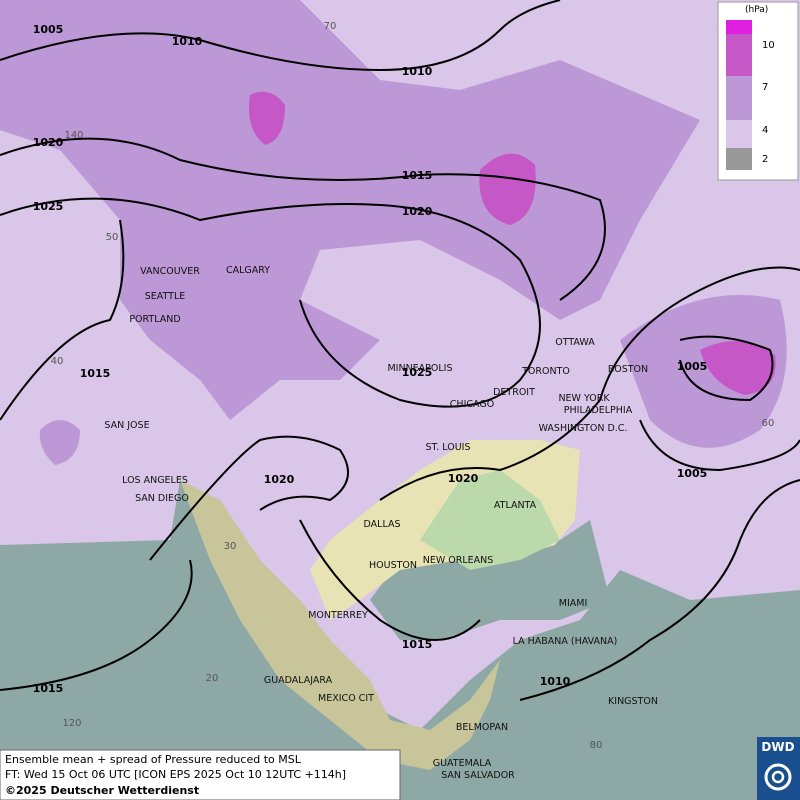 The height and width of the screenshot is (800, 800). Describe the element at coordinates (338, 615) in the screenshot. I see `city-label: MONTERREY` at that location.